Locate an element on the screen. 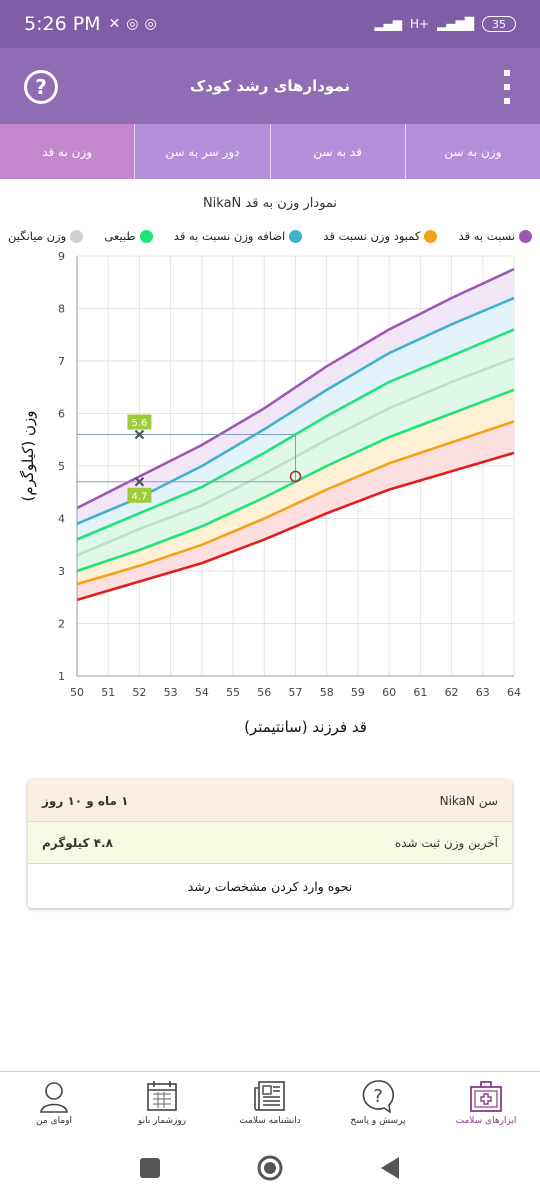 This screenshot has width=540, height=1200. network-type: H+ is located at coordinates (420, 24).